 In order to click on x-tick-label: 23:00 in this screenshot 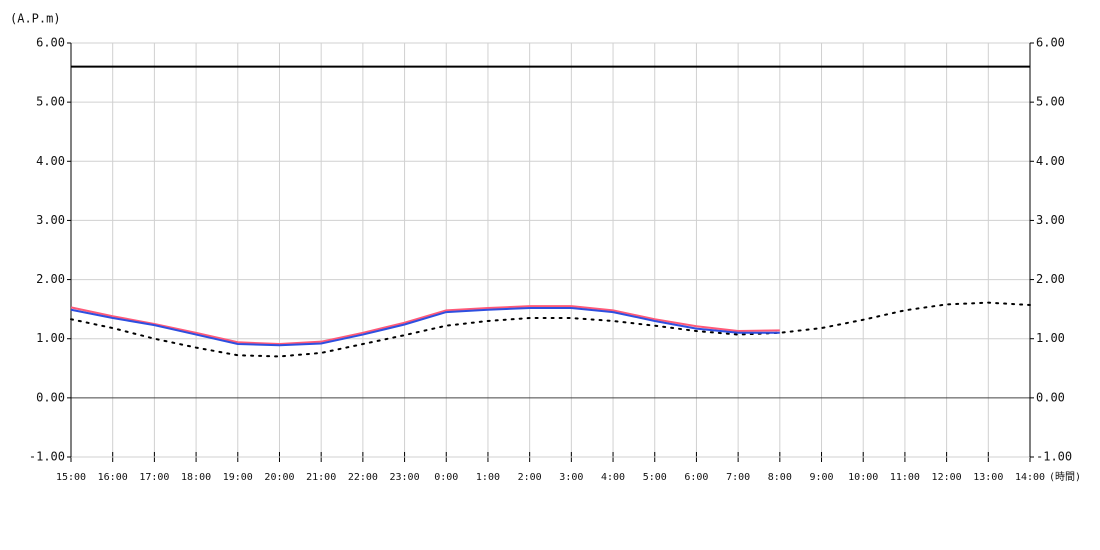, I will do `click(405, 477)`.